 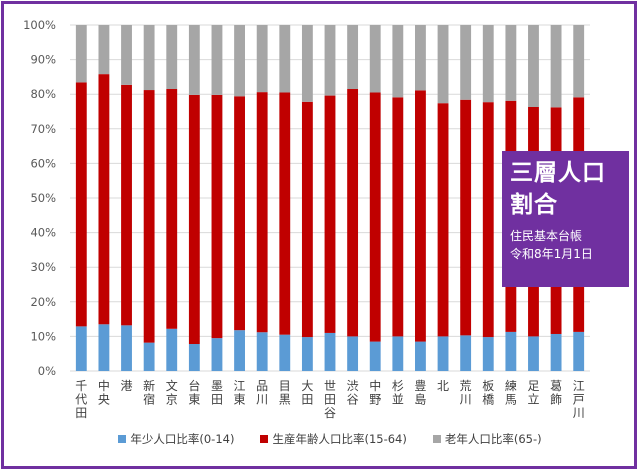 What do you see at coordinates (533, 393) in the screenshot?
I see `x-tick-label: 足立` at bounding box center [533, 393].